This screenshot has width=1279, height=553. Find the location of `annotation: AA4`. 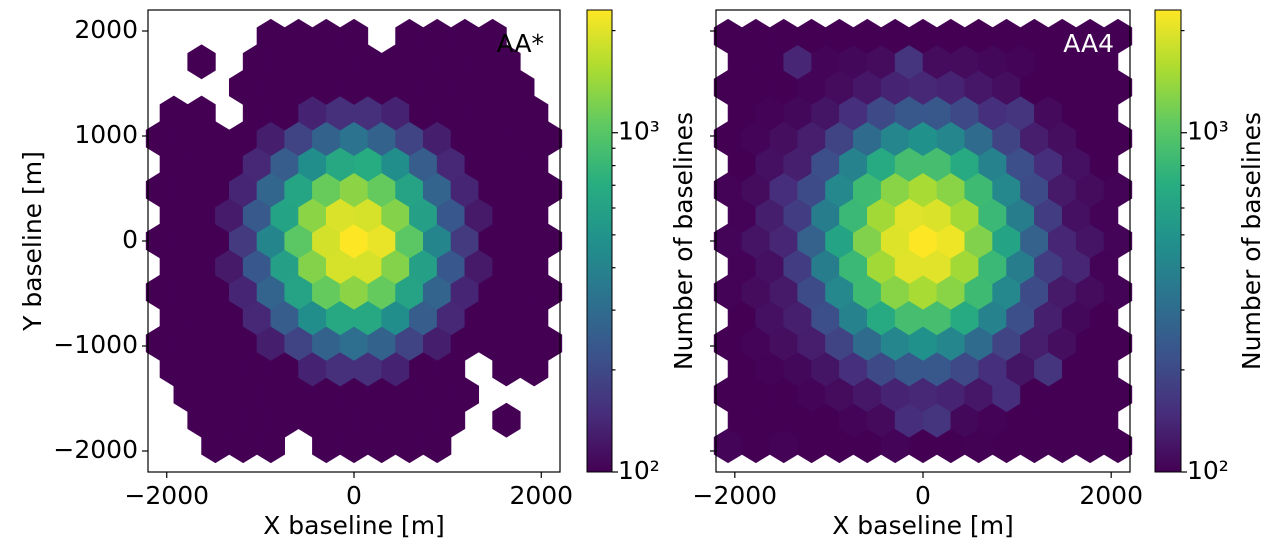

annotation: AA4 is located at coordinates (1088, 43).